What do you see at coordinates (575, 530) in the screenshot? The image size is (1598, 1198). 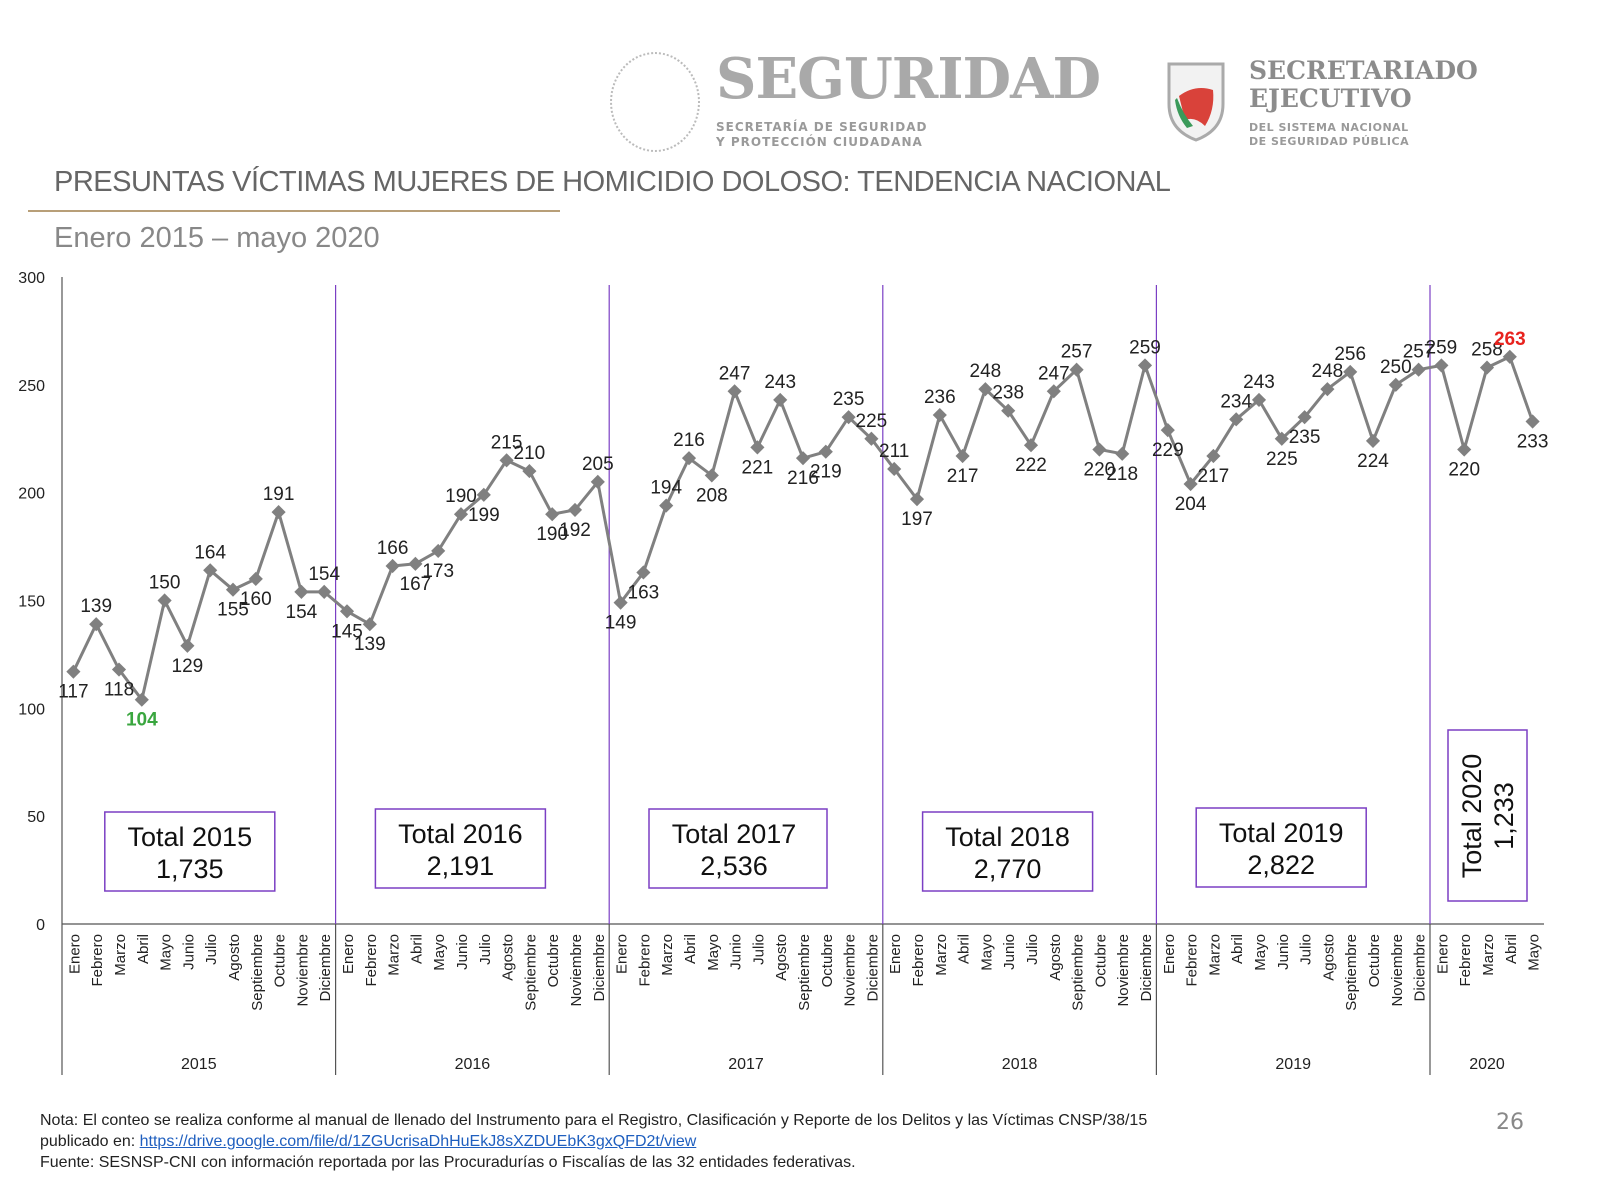 I see `data-label: 192` at bounding box center [575, 530].